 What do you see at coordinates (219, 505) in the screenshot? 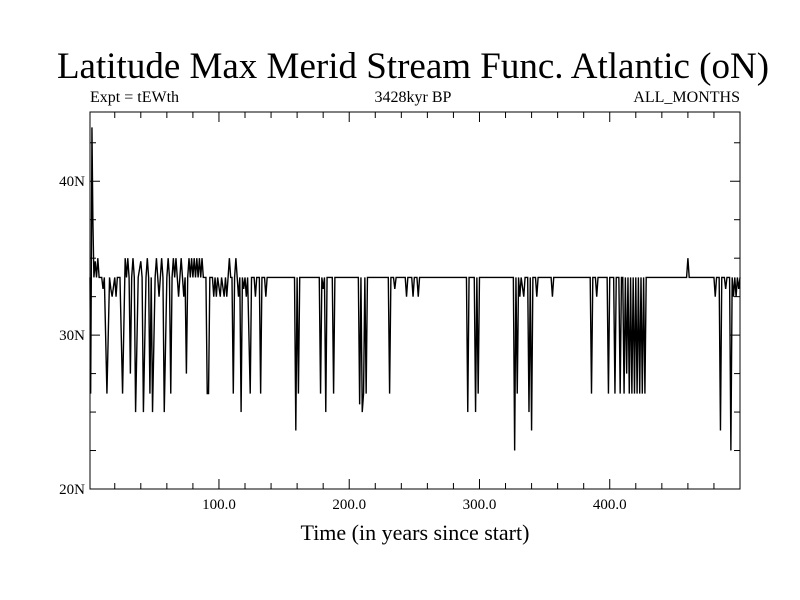
I see `x-tick-label: 100.0` at bounding box center [219, 505].